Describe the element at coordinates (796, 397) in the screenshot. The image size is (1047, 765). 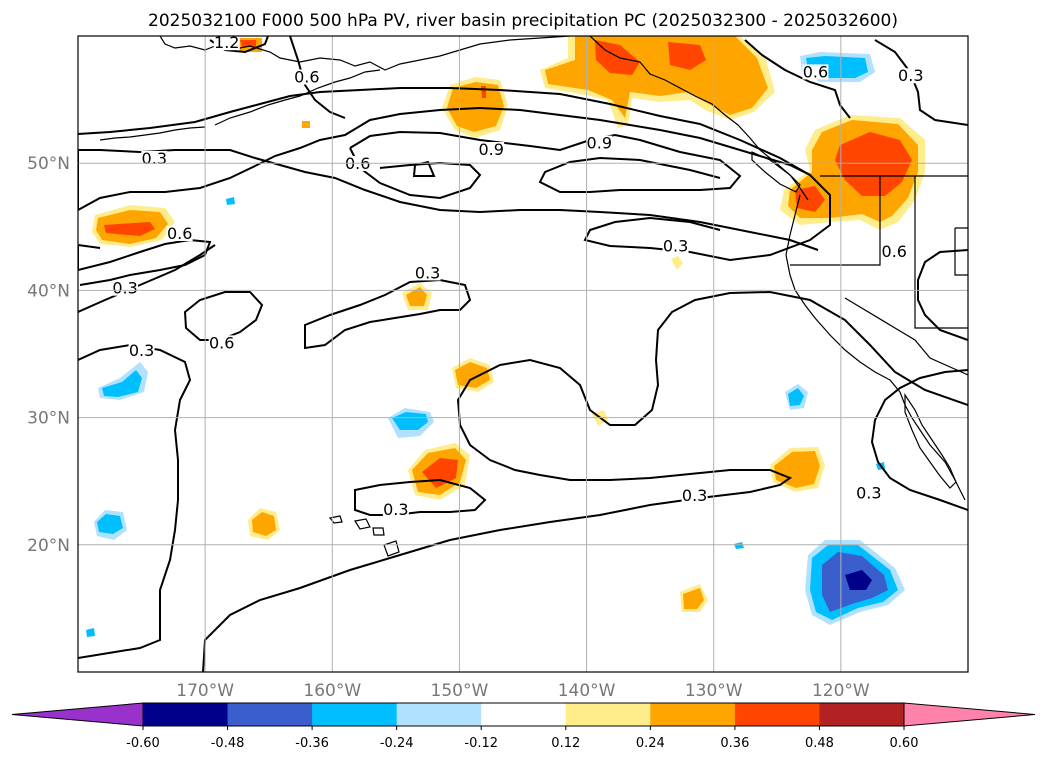
I see `shade-31n-blue` at that location.